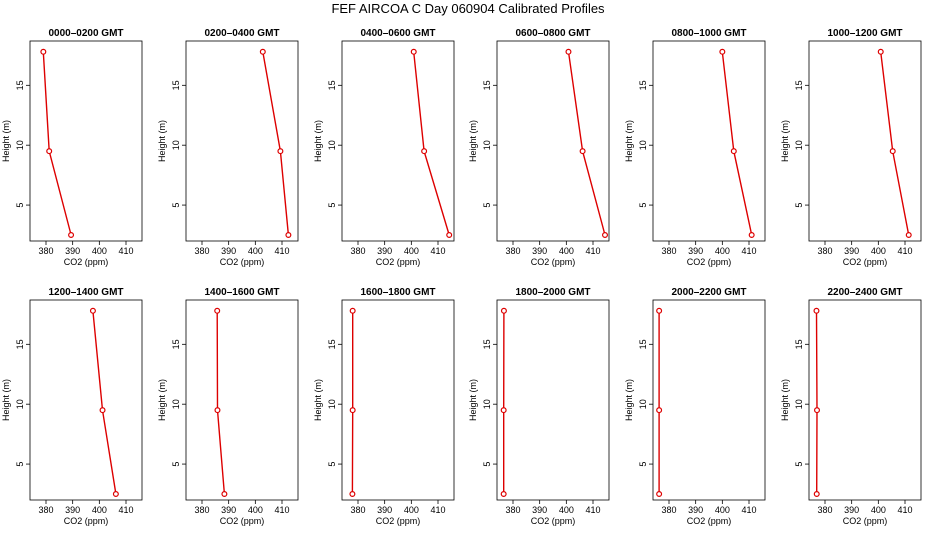 This screenshot has height=540, width=936. What do you see at coordinates (85, 33) in the screenshot?
I see `panel-title: 0000–0200 GMT` at bounding box center [85, 33].